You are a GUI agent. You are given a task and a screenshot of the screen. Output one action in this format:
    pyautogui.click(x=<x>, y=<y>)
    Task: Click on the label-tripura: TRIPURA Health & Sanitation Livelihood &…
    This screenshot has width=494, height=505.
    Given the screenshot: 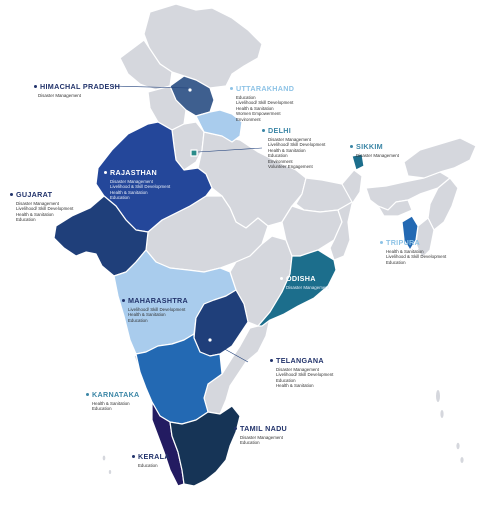 What is the action you would take?
    pyautogui.click(x=413, y=251)
    